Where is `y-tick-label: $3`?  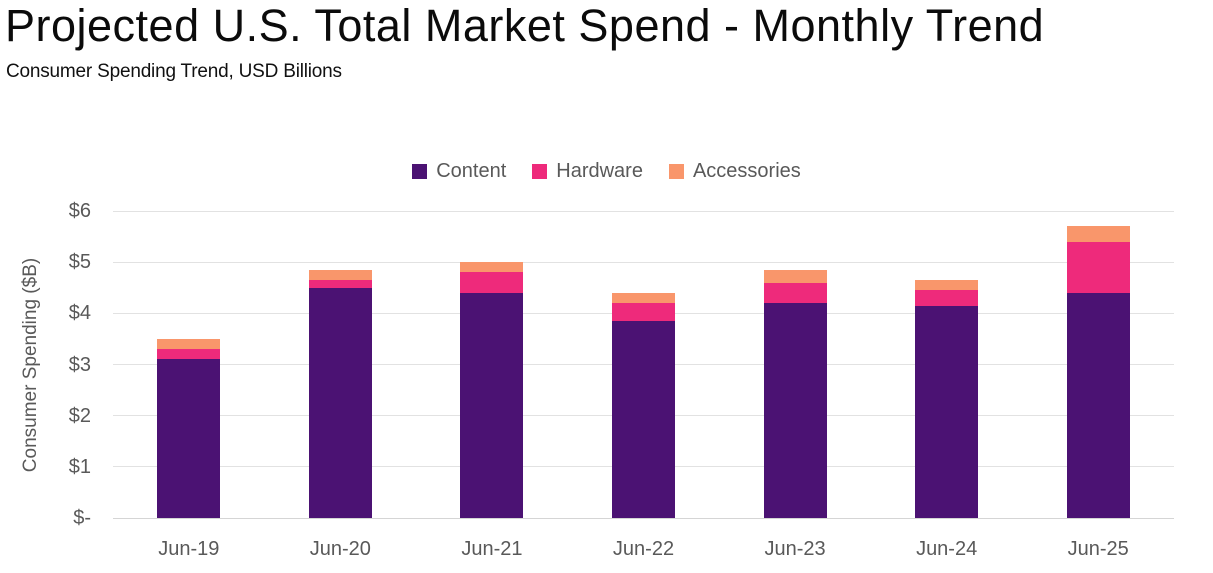 y-tick-label: $3 is located at coordinates (79, 364).